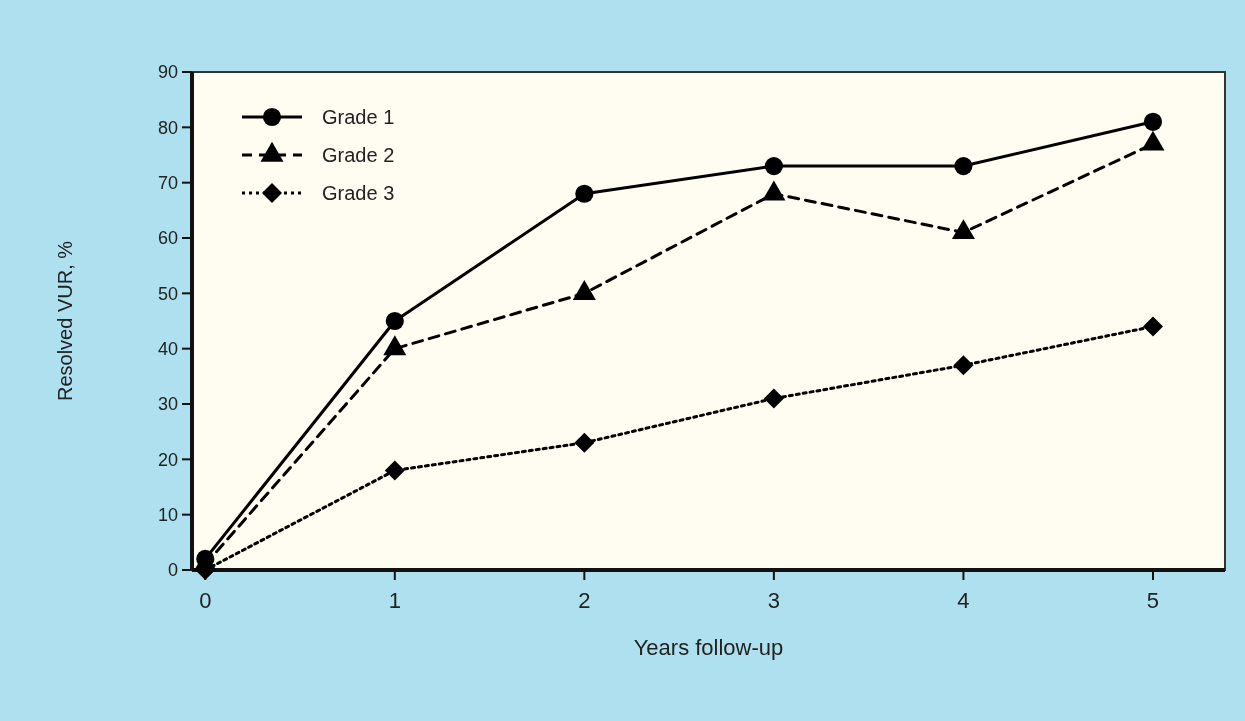  I want to click on x-tick-label: 2, so click(584, 600).